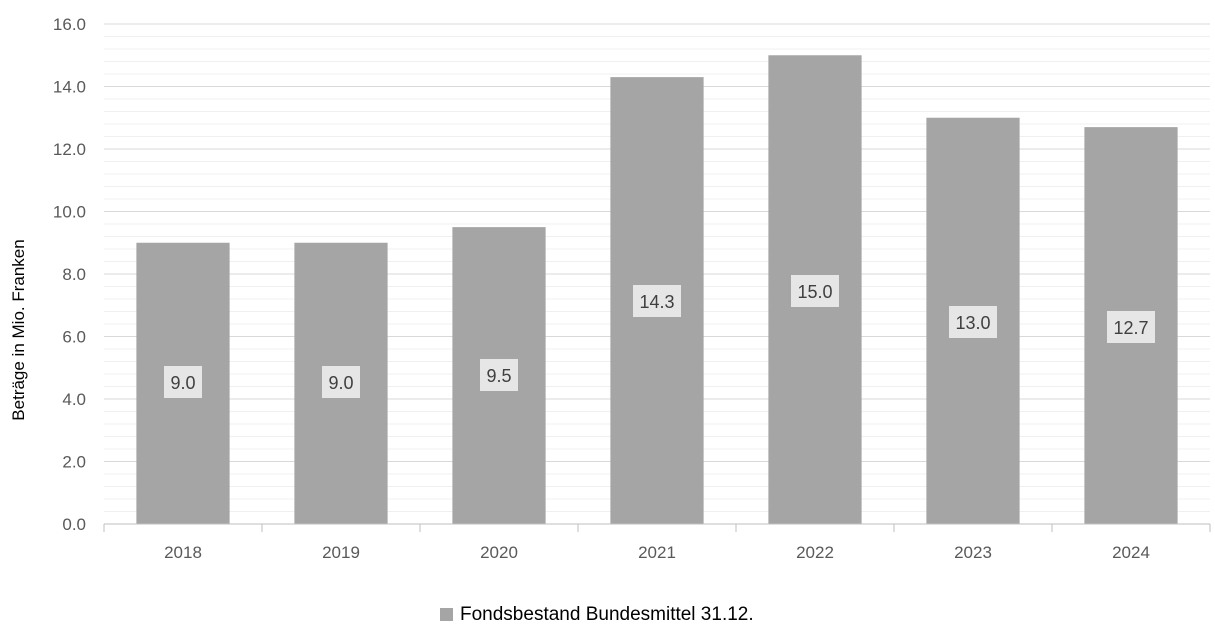  Describe the element at coordinates (183, 552) in the screenshot. I see `x-tick-label-2018: 2018` at that location.